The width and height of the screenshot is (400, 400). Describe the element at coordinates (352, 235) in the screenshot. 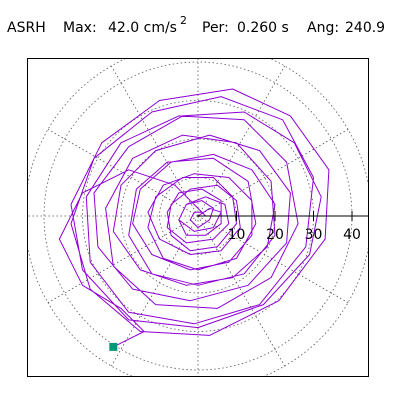

I see `radial-tick-label: 40` at that location.